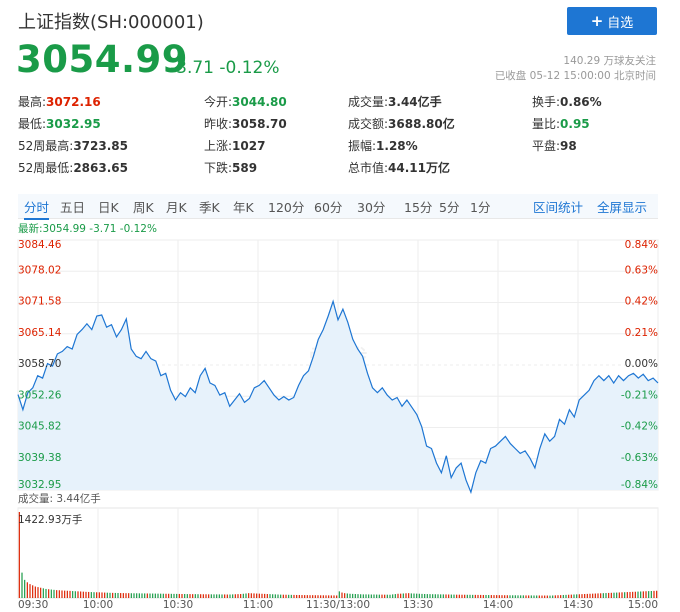  Describe the element at coordinates (46, 146) in the screenshot. I see `stat-label: 52周最高:` at that location.